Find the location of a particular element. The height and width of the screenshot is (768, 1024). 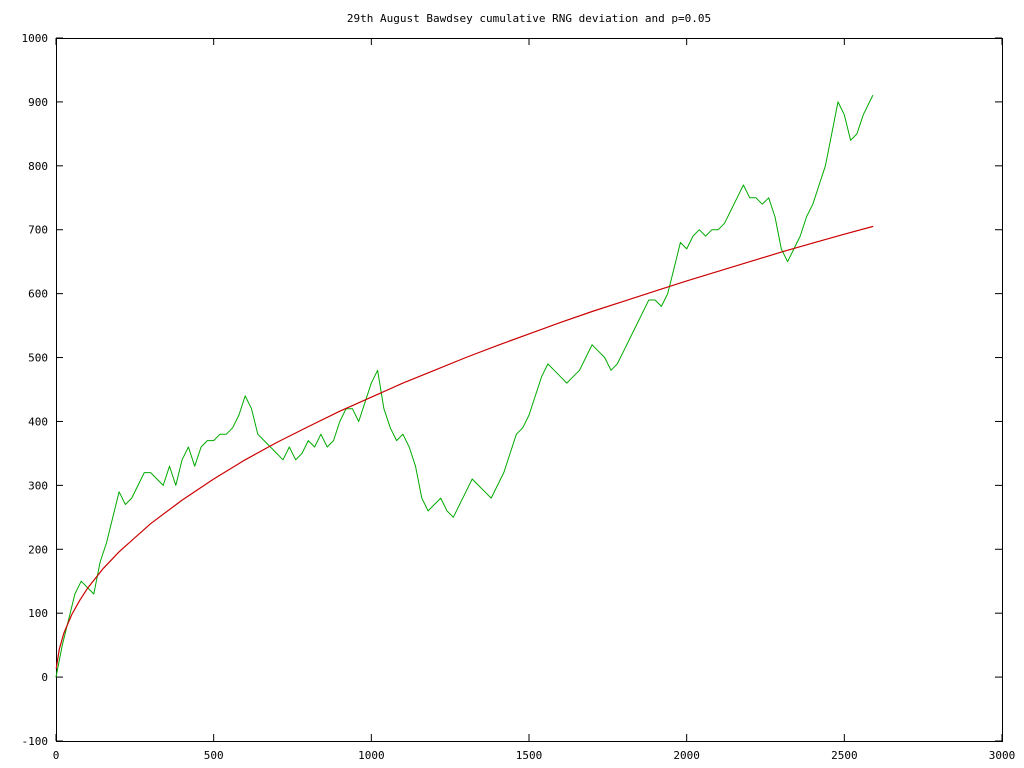

x-tick-label: 500 is located at coordinates (214, 755).